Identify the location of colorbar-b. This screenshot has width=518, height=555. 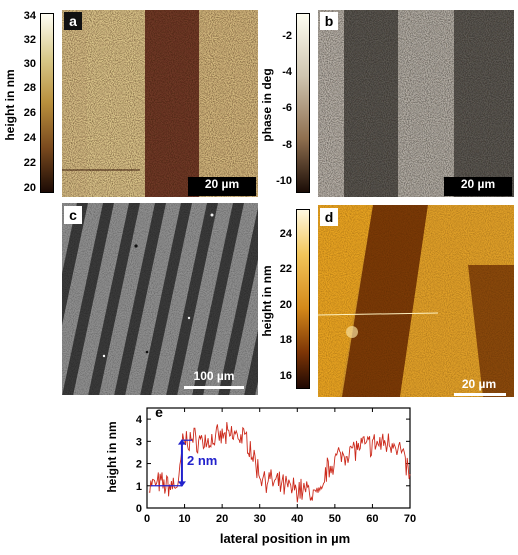
(303, 103).